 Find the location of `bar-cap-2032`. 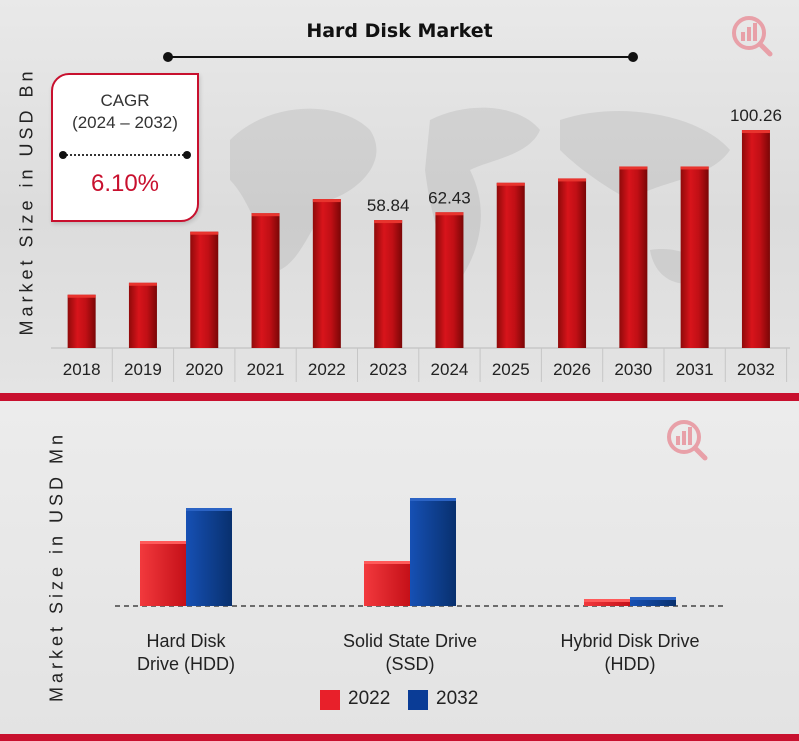

bar-cap-2032 is located at coordinates (755, 132).